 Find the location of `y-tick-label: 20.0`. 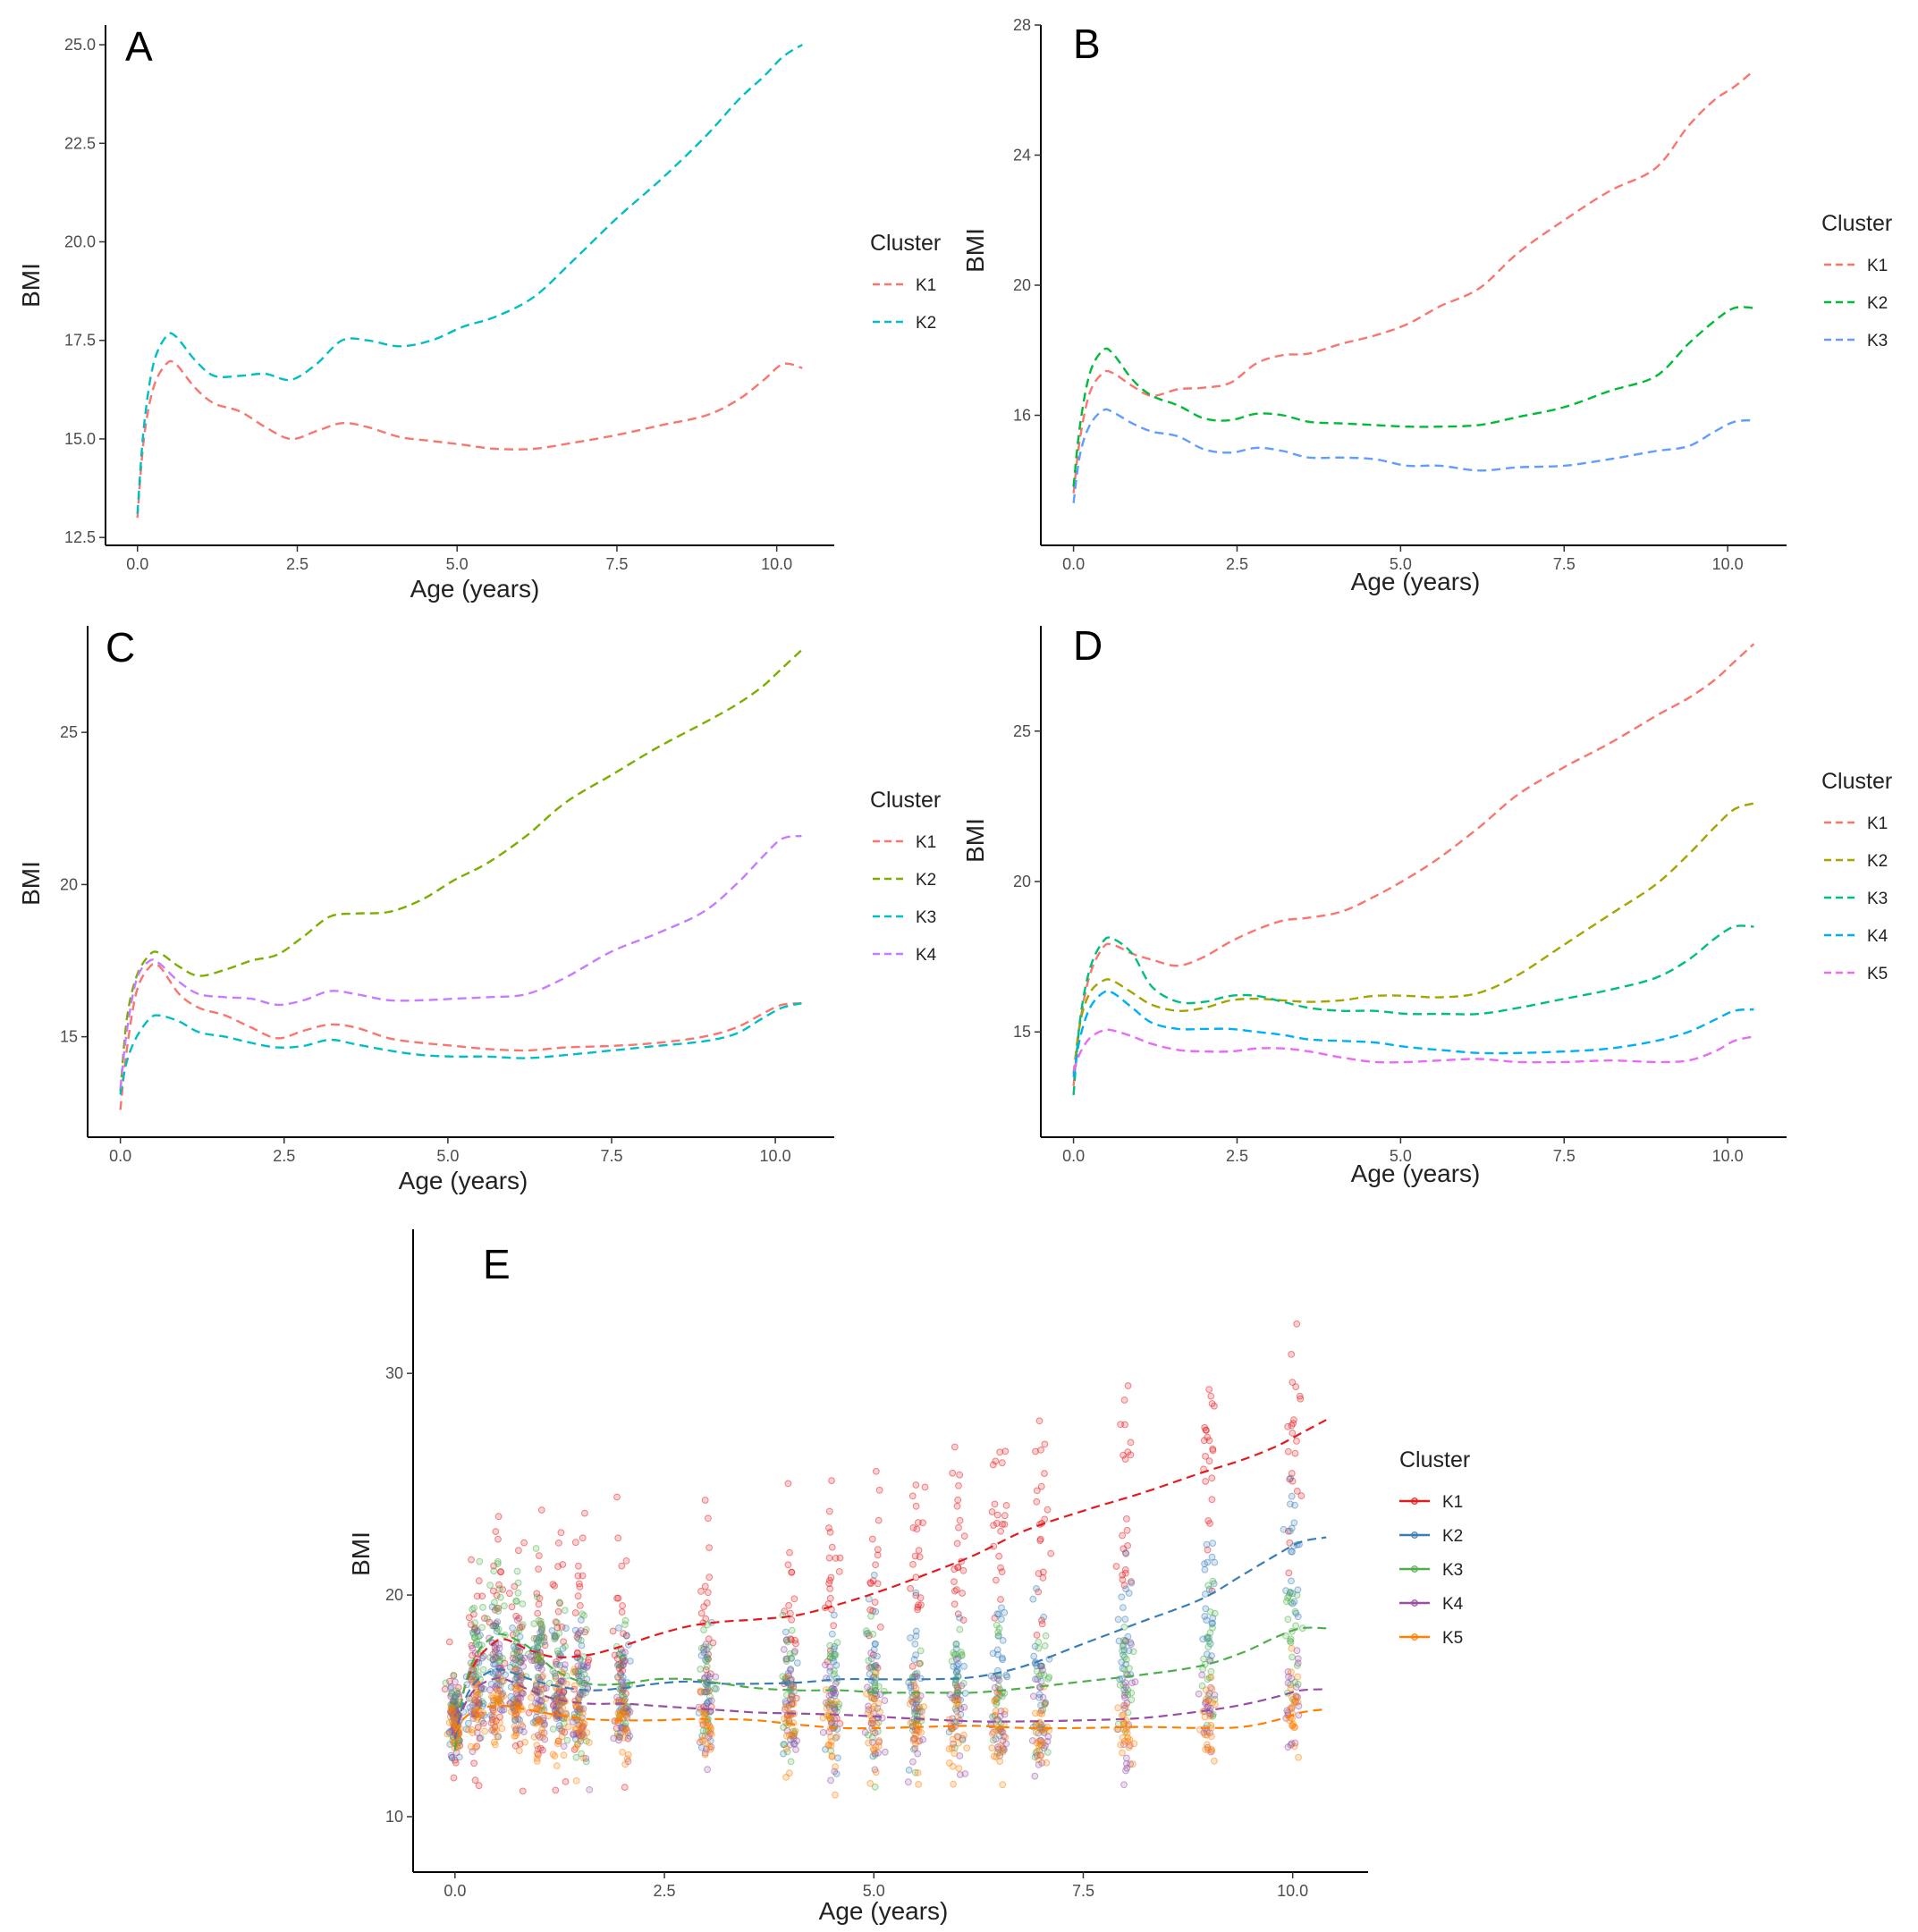

y-tick-label: 20.0 is located at coordinates (80, 242).